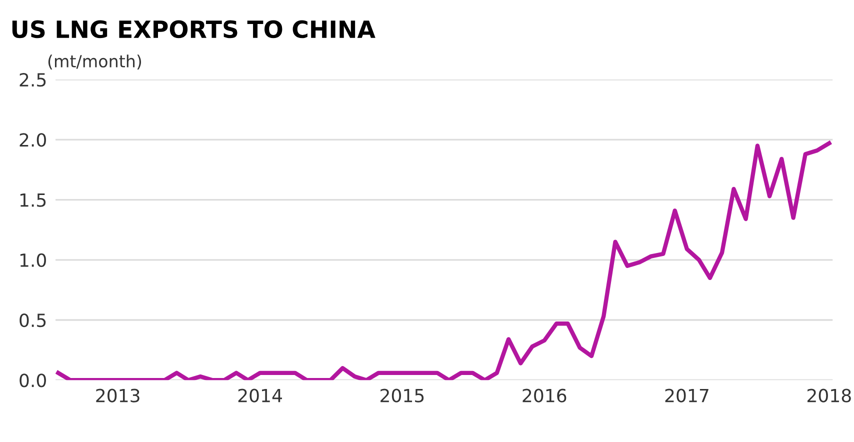 This screenshot has height=442, width=854. What do you see at coordinates (33, 140) in the screenshot?
I see `y-tick-label: 2.0` at bounding box center [33, 140].